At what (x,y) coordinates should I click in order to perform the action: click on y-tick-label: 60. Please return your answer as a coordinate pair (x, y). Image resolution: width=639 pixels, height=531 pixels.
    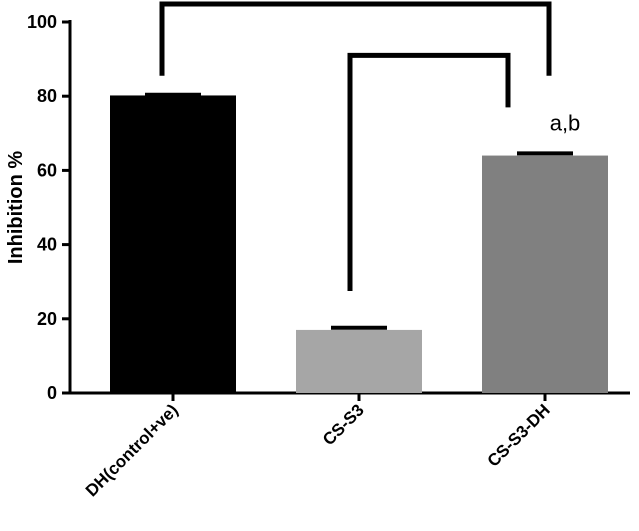
    Looking at the image, I should click on (47, 170).